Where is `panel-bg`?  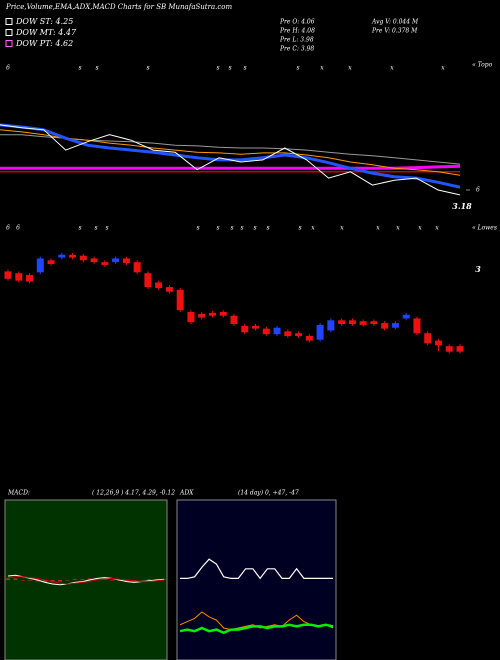
panel-bg is located at coordinates (256, 579).